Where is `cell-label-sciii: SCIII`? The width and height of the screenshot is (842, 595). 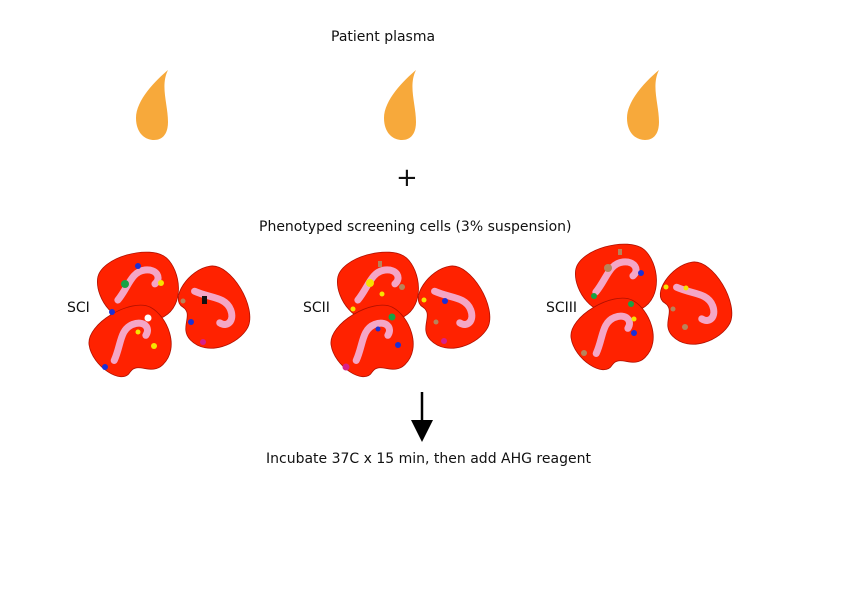
cell-label-sciii: SCIII is located at coordinates (562, 308).